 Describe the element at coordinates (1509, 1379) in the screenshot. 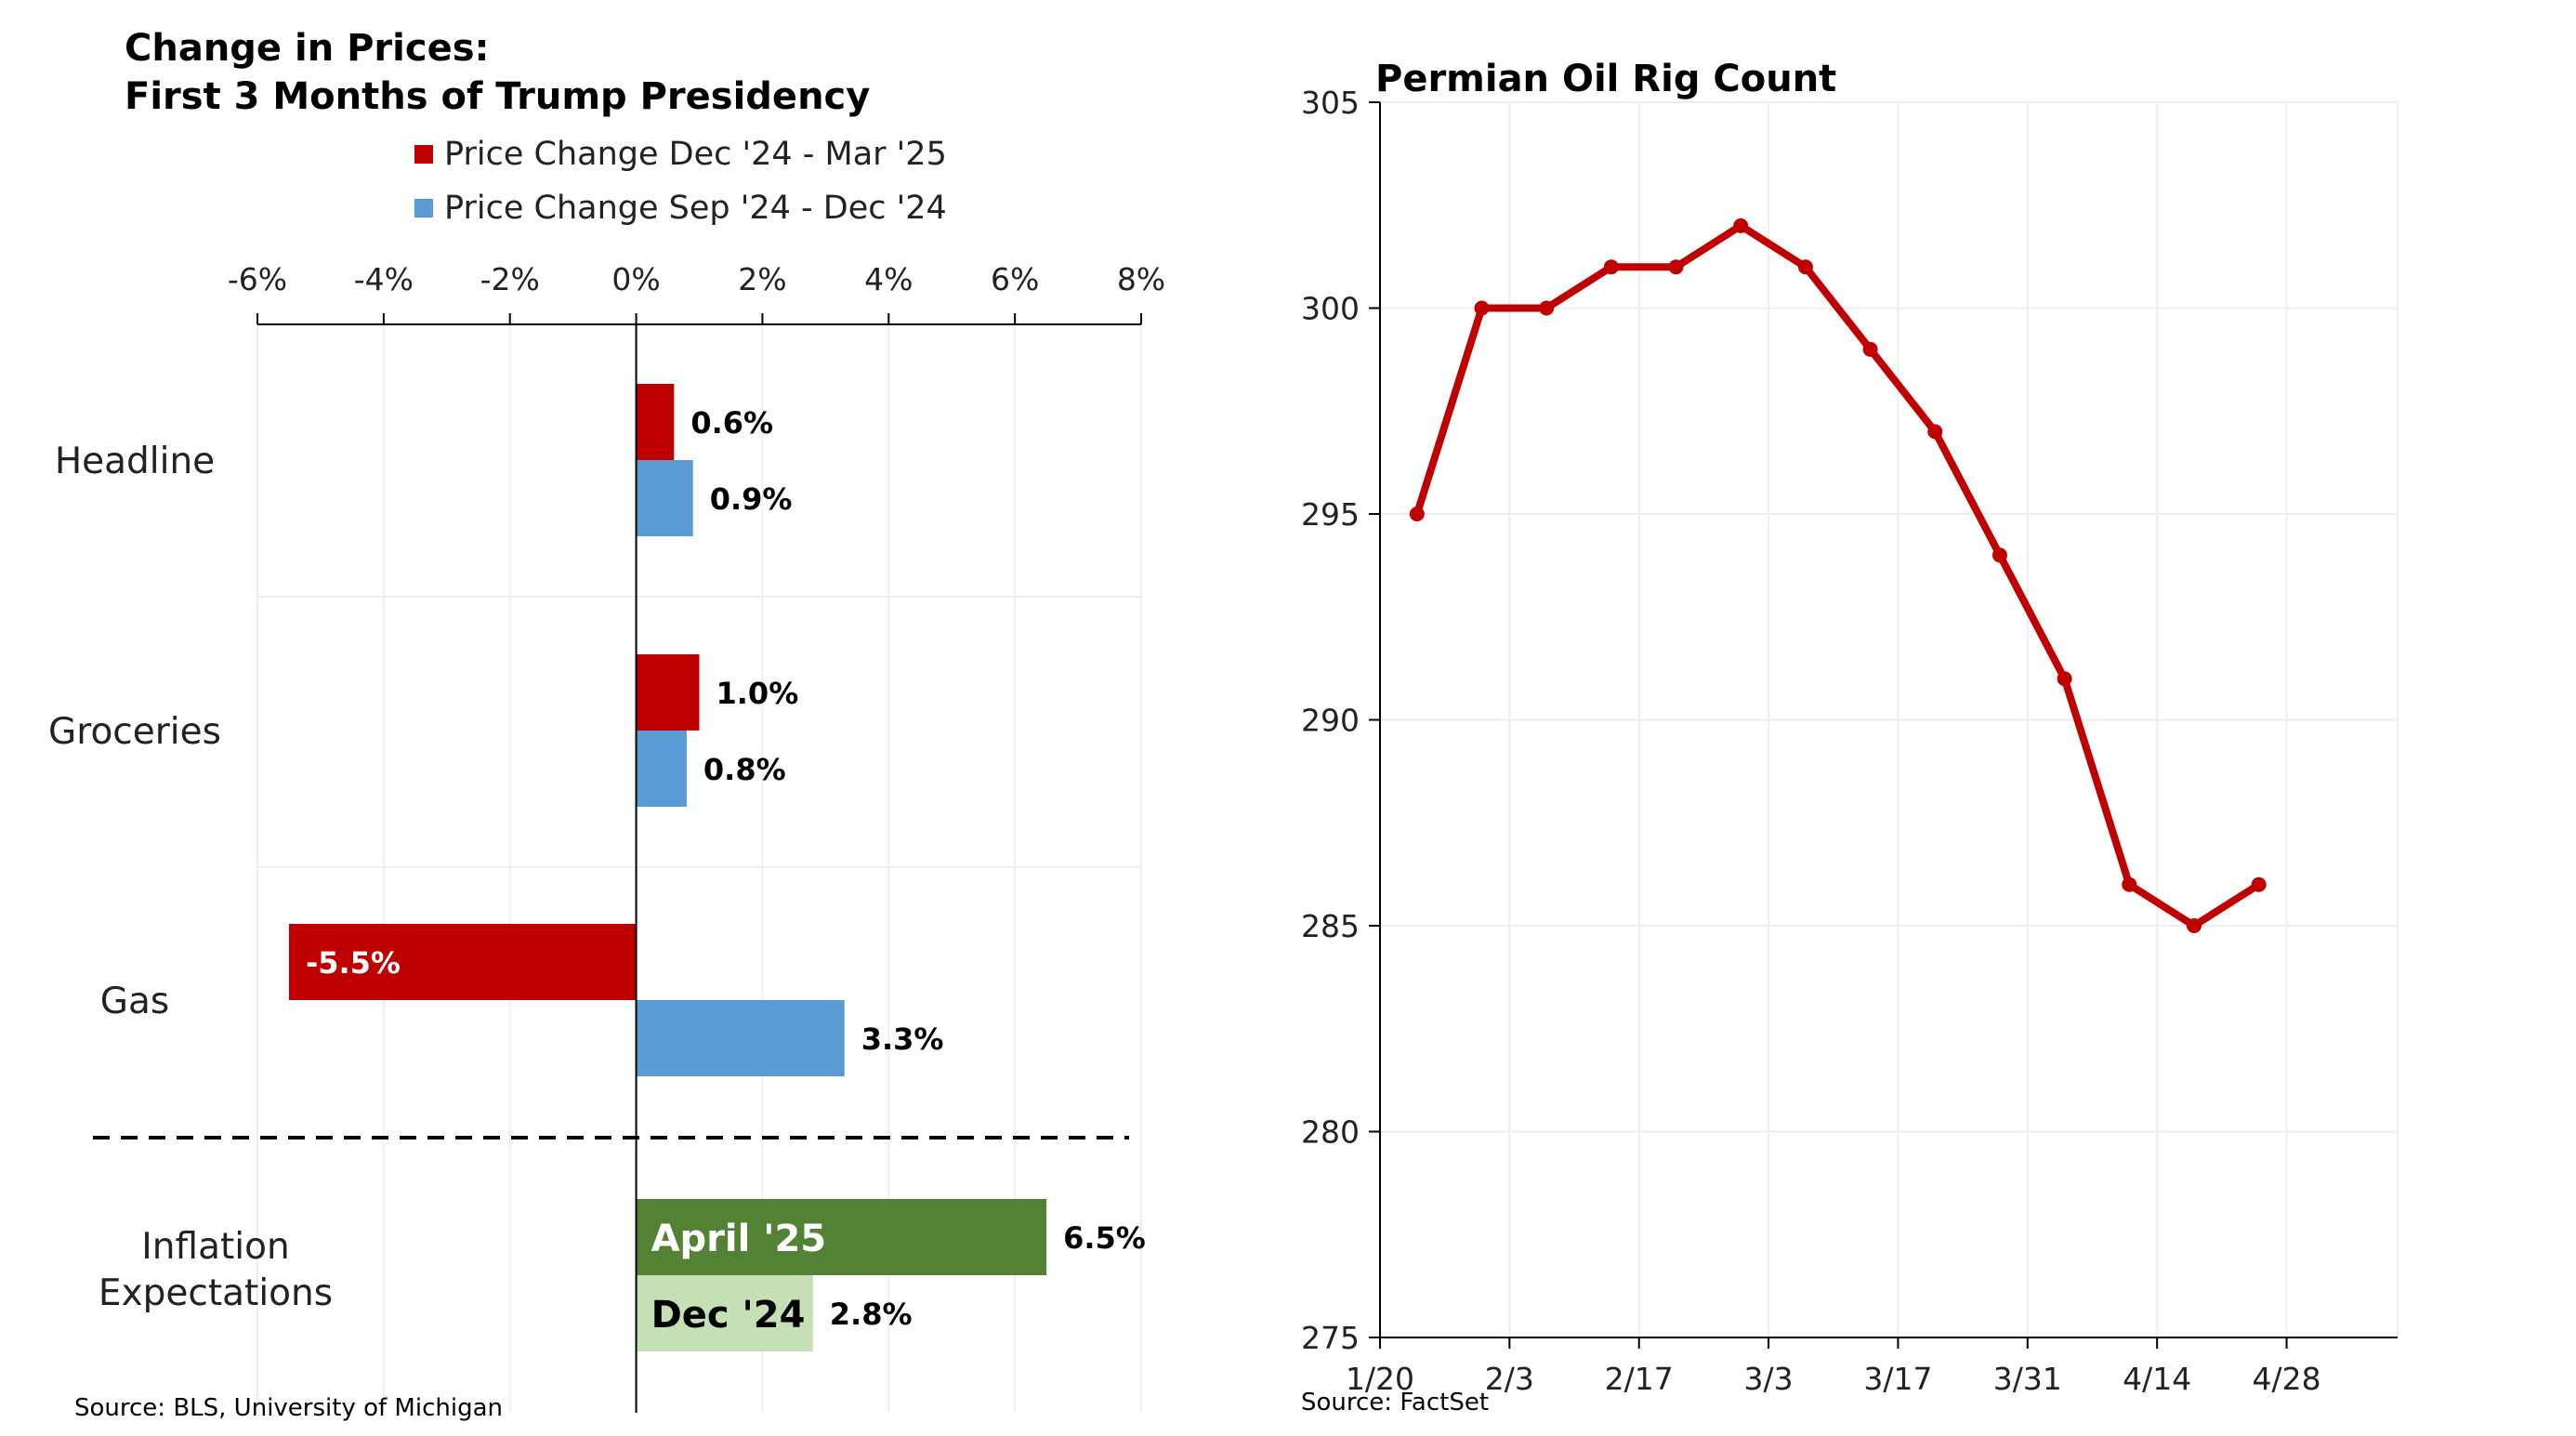

I see `x-tick-label: 2/3` at that location.